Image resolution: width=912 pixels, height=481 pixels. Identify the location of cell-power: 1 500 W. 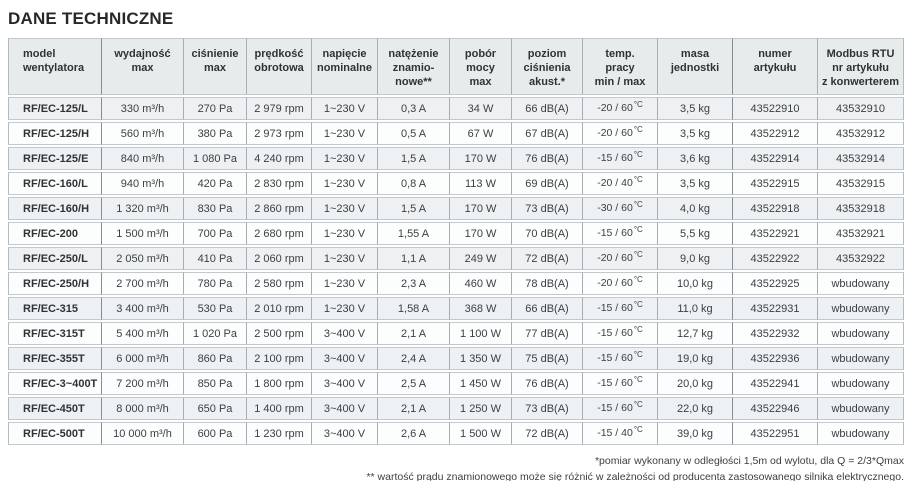
(481, 434).